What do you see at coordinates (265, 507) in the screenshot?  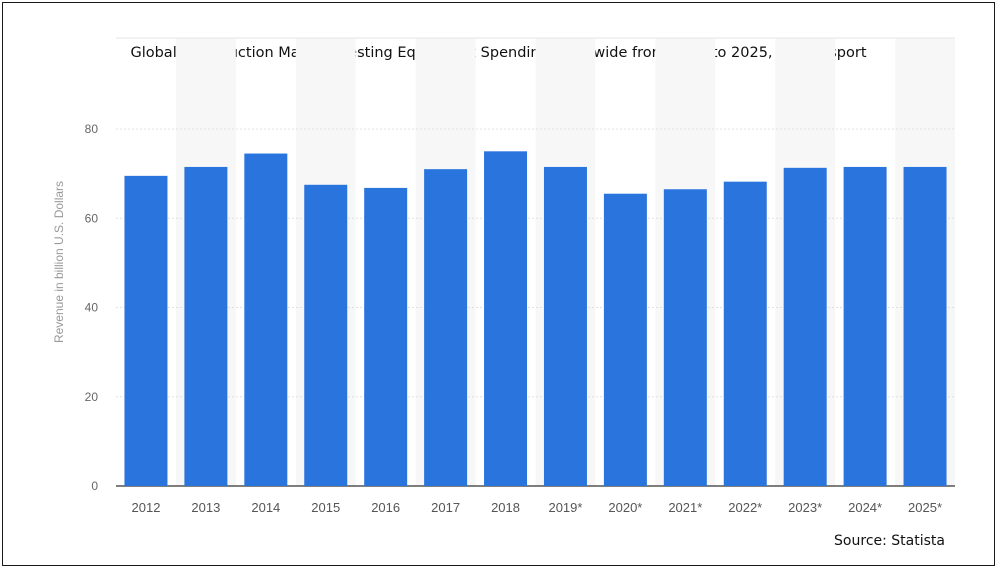 I see `x-tick-label: 2014` at bounding box center [265, 507].